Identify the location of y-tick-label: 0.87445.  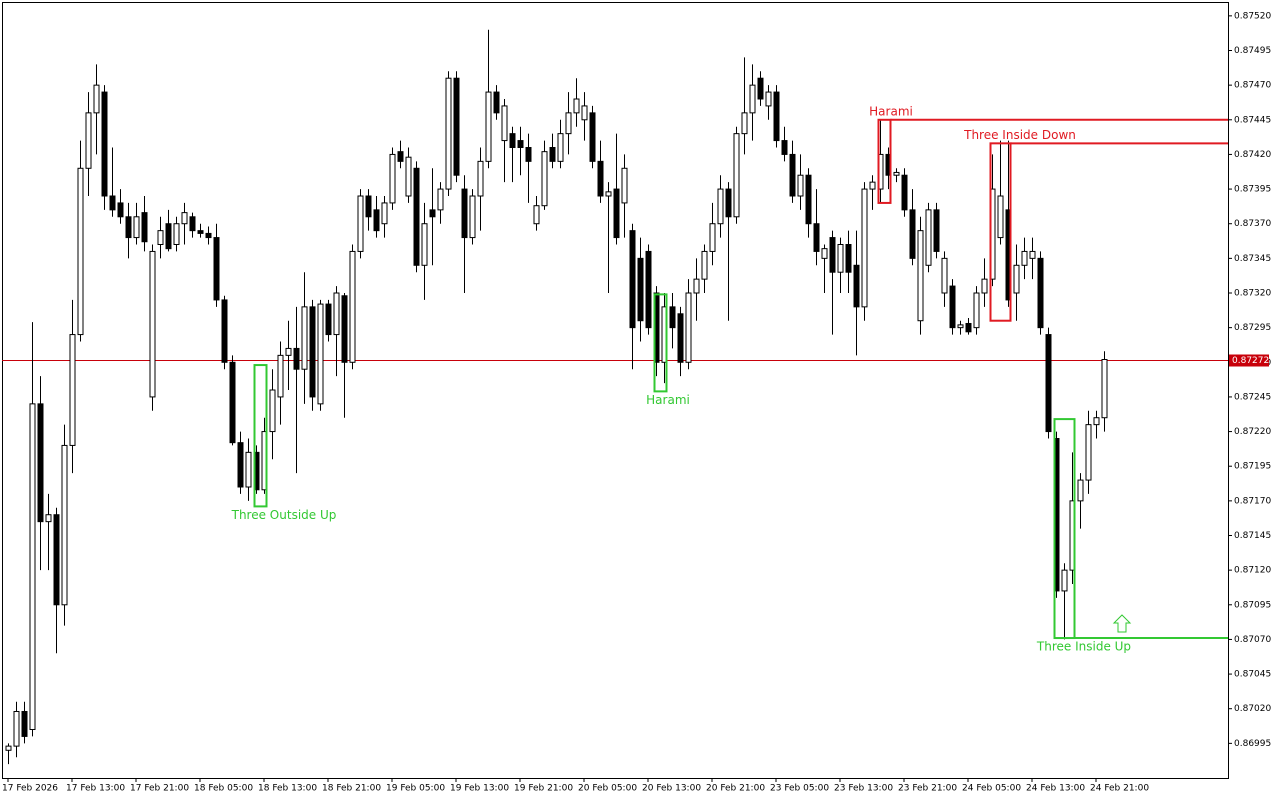
(1252, 120).